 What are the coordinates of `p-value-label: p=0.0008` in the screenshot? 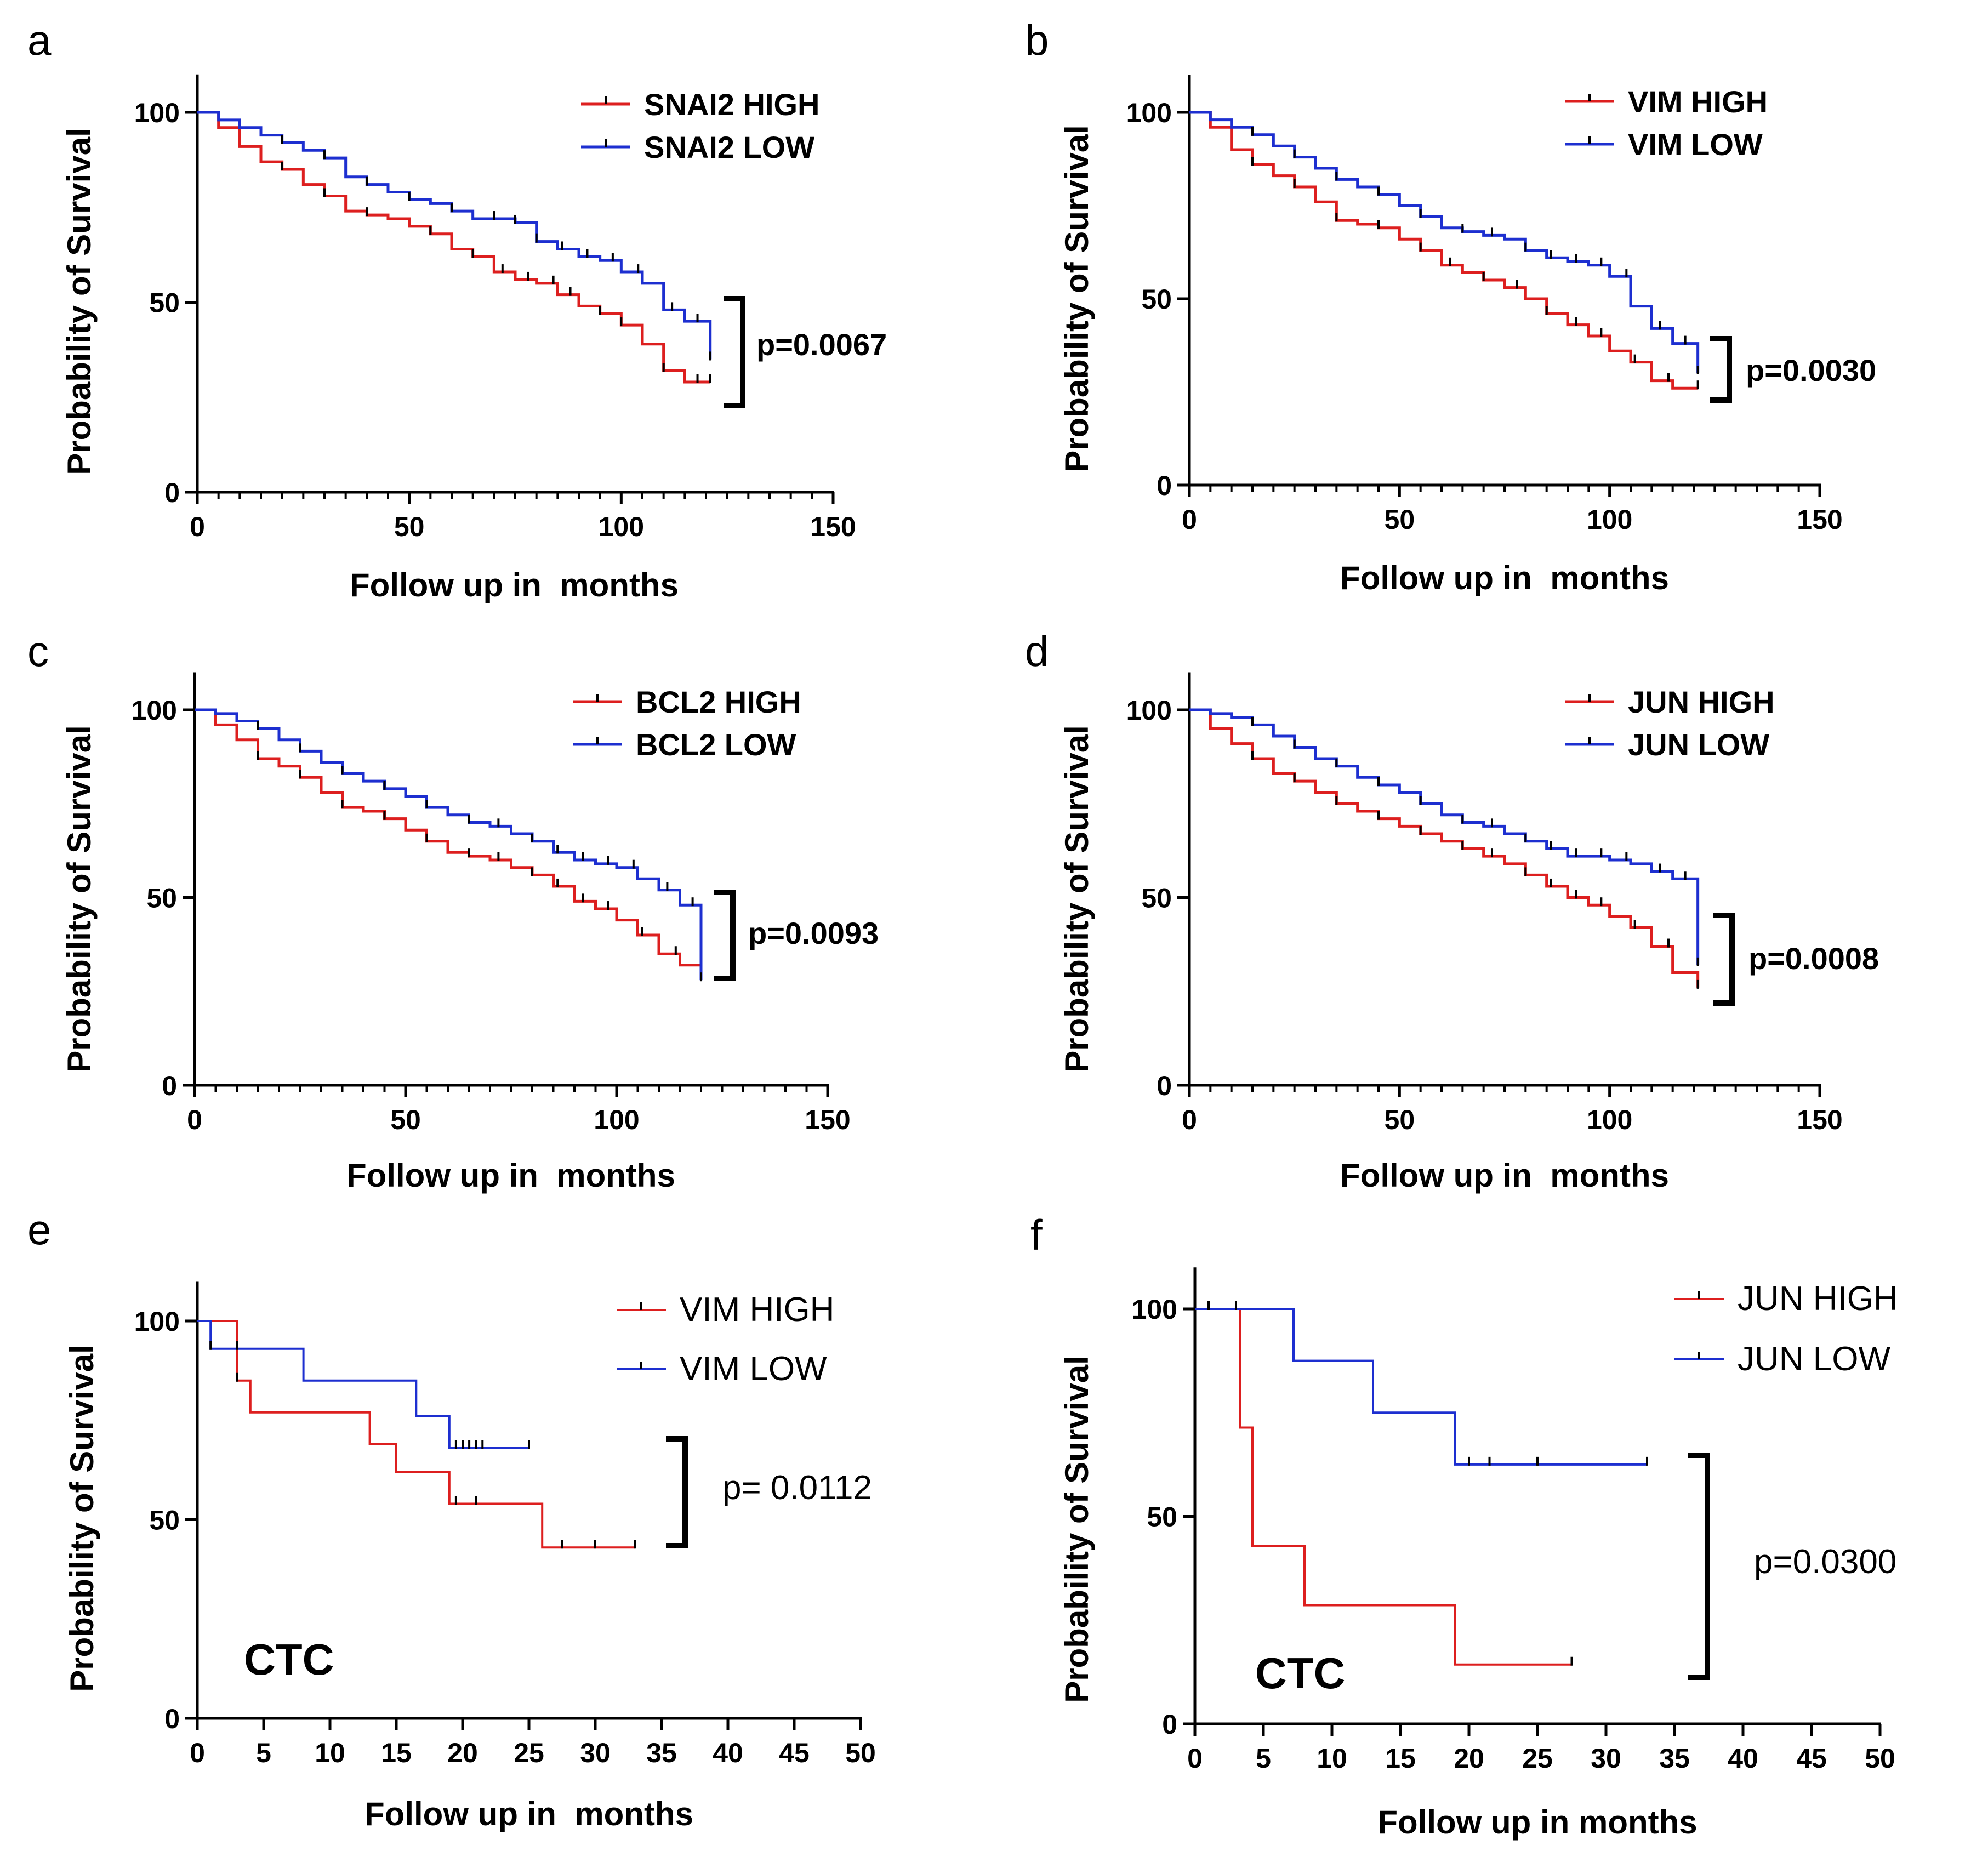 It's located at (1813, 958).